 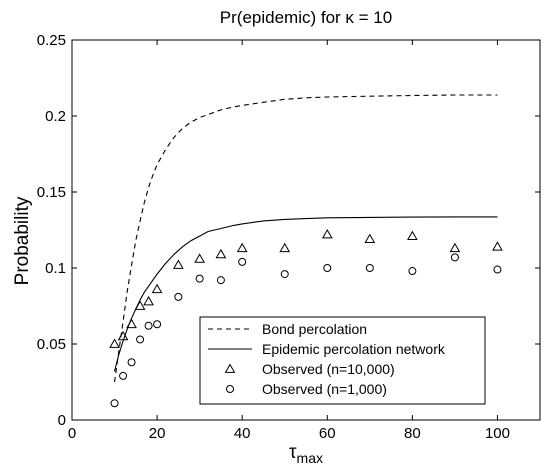 I want to click on x-axis-label: τmax, so click(x=306, y=454).